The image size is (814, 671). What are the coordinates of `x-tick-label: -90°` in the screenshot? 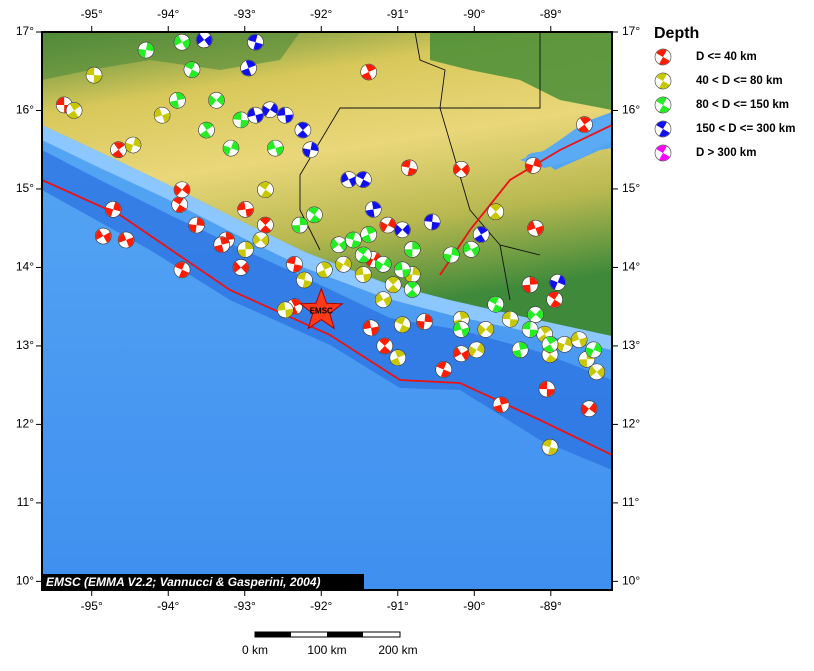 It's located at (474, 606).